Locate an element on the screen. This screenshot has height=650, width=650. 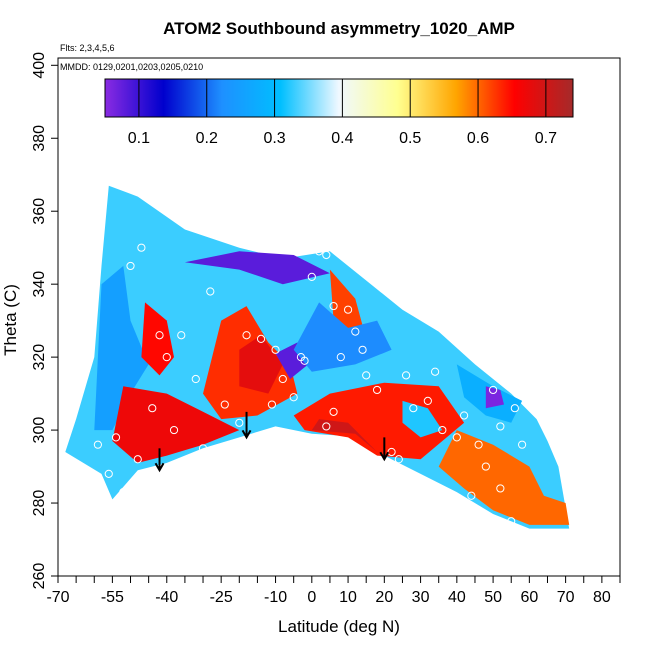
colorbar-tick-label: 0.1 is located at coordinates (139, 138).